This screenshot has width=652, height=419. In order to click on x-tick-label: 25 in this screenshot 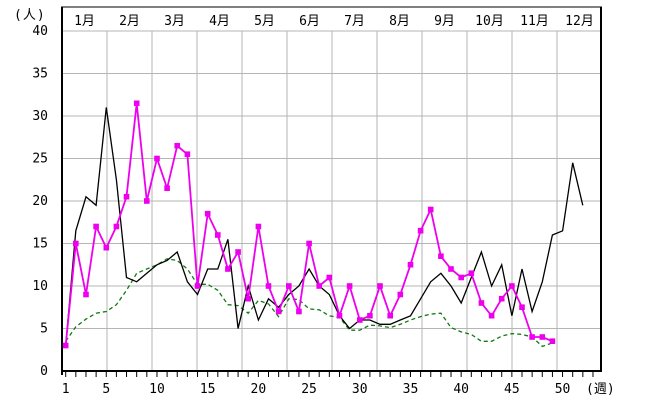, I will do `click(309, 389)`.